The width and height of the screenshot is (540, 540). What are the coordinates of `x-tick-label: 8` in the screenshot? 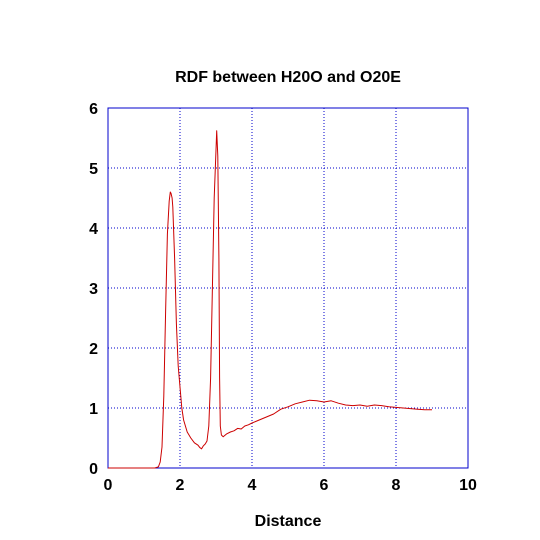 It's located at (396, 485).